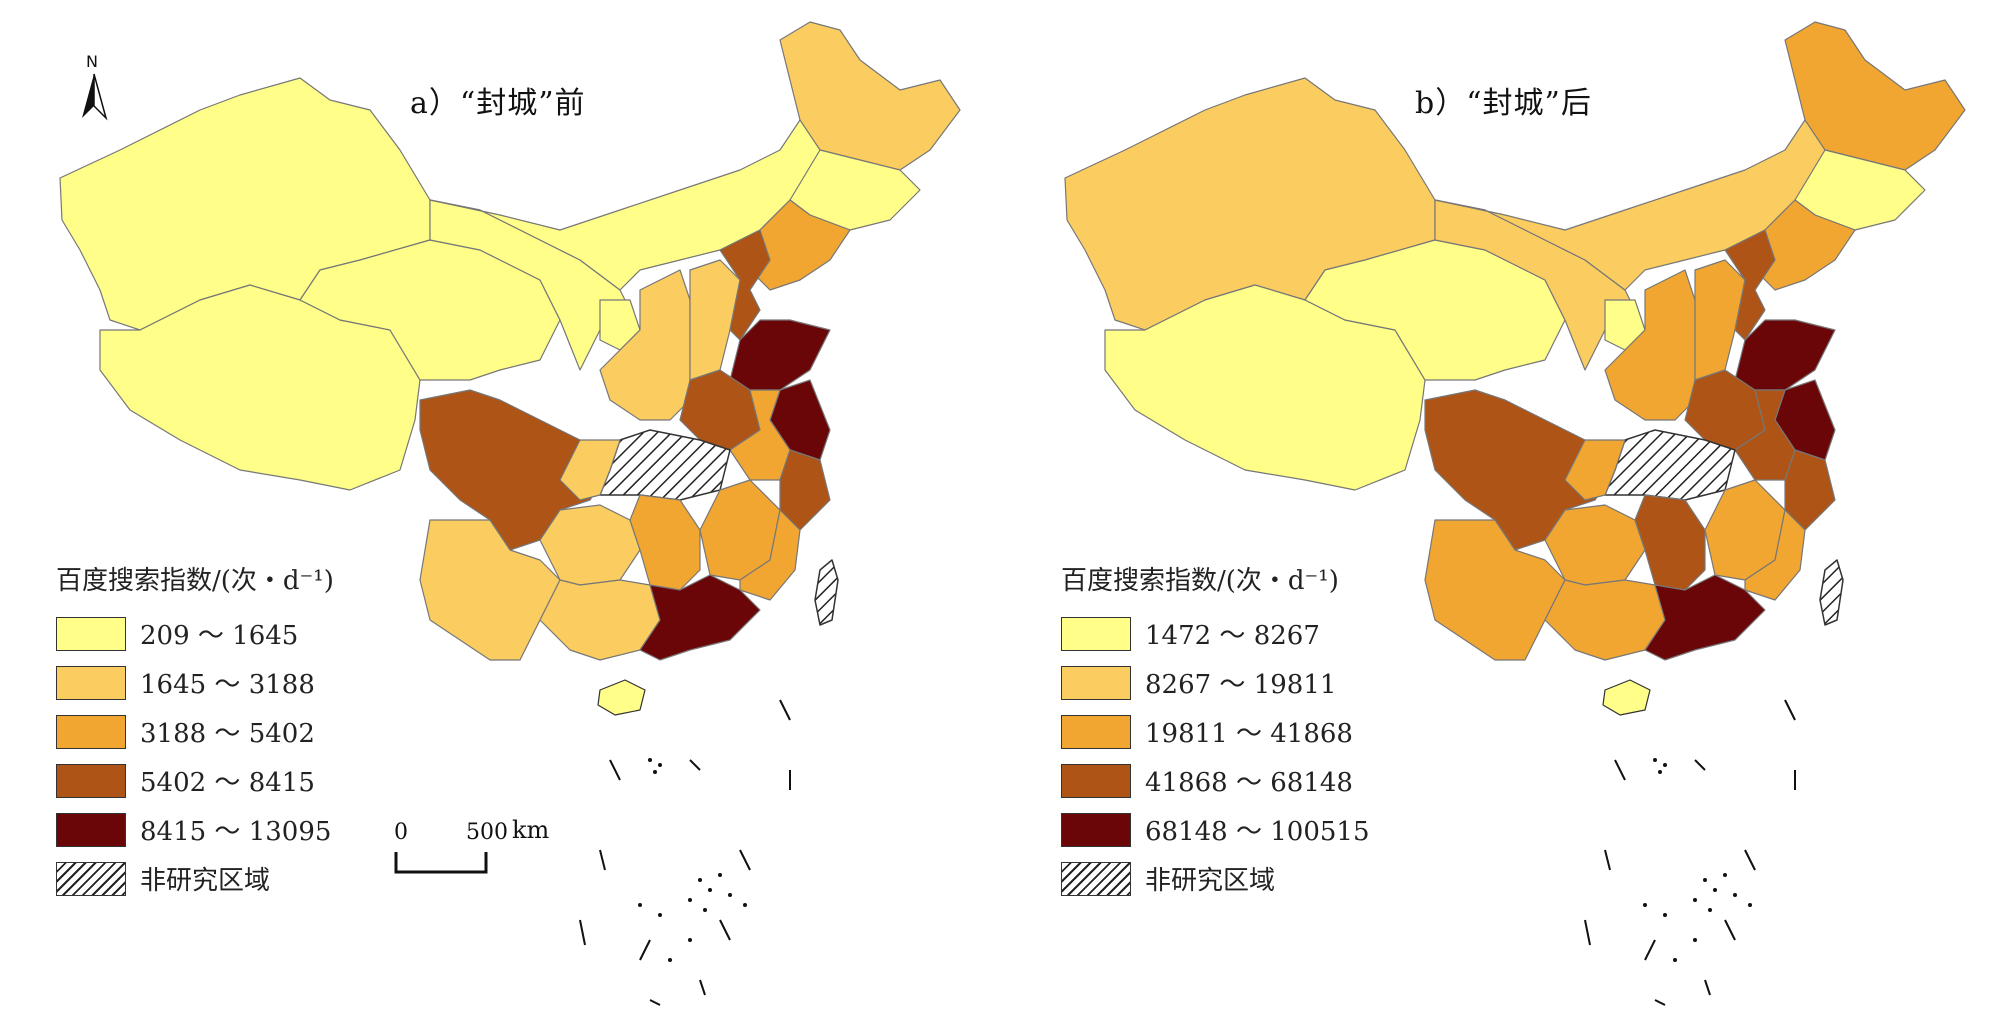 The height and width of the screenshot is (1029, 2009). I want to click on north-label: N, so click(92, 61).